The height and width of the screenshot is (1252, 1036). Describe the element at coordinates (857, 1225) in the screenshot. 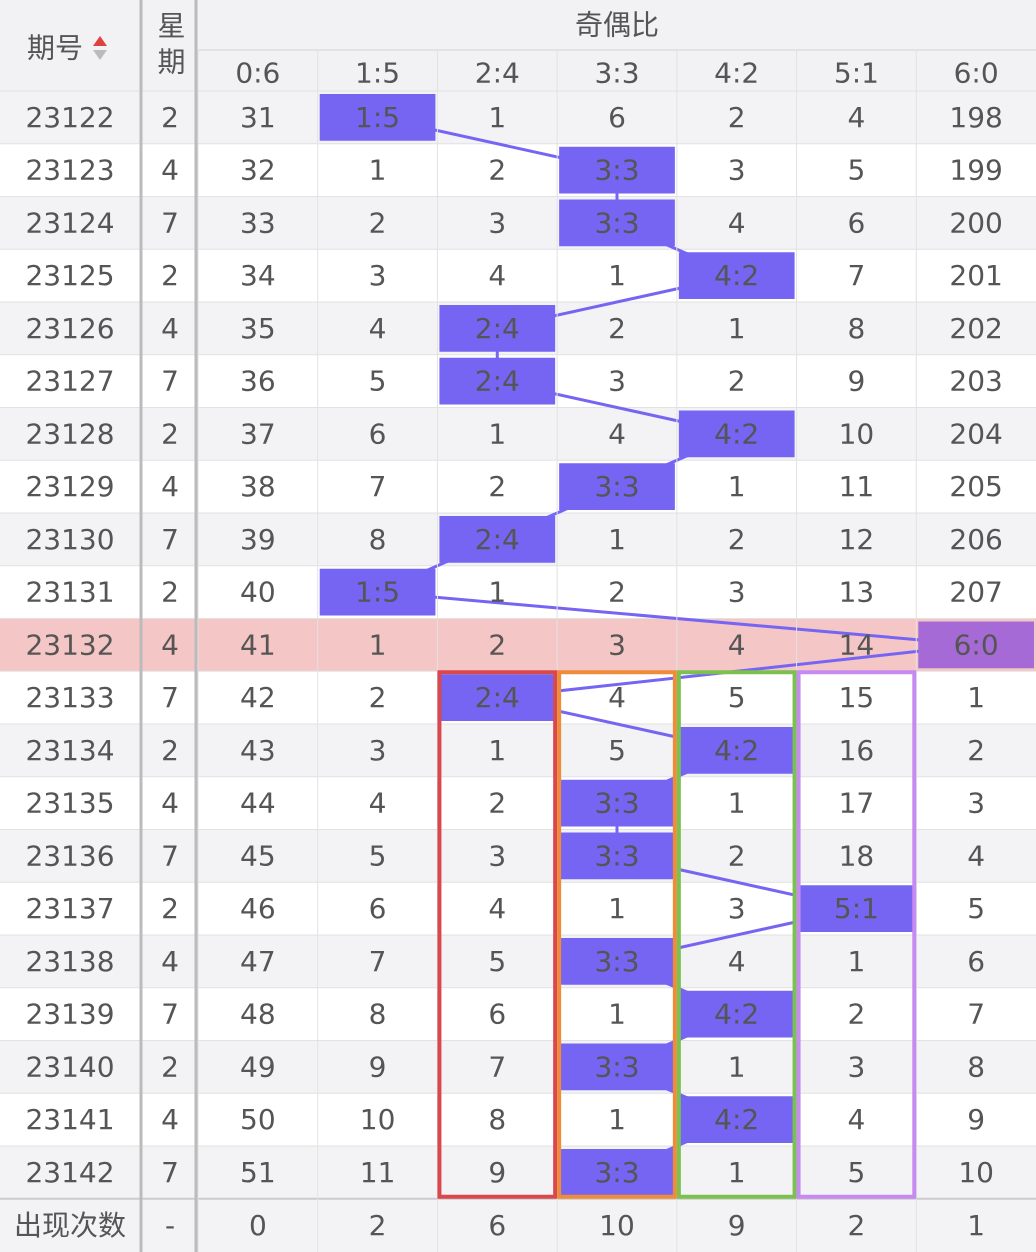

I see `occurrence-count: 2` at that location.